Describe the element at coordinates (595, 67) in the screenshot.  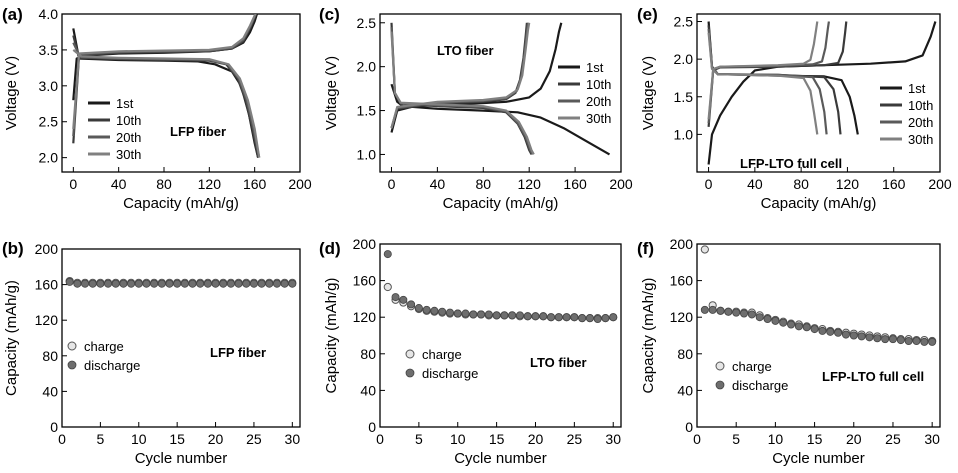
I see `legend-label-1st: 1st` at that location.